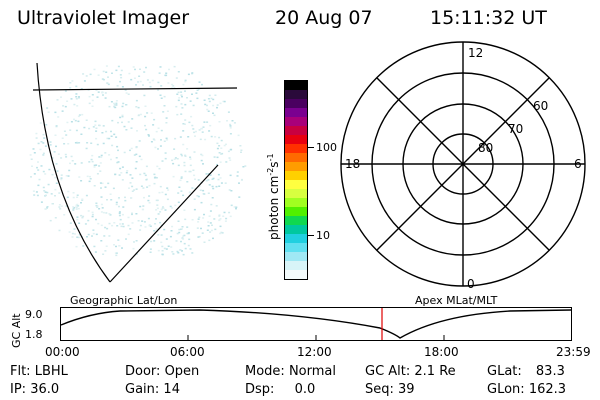  I want to click on colorbar-gradient, so click(296, 180).